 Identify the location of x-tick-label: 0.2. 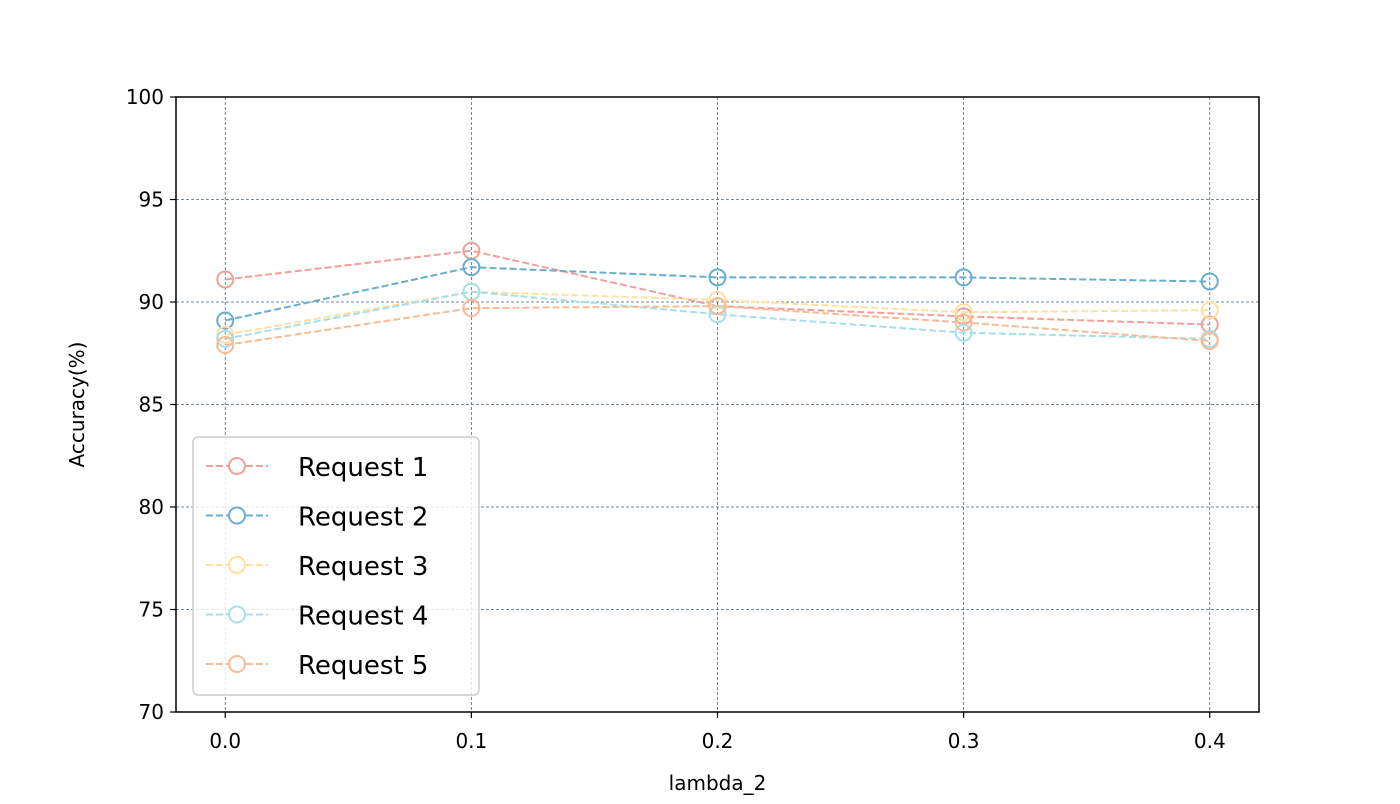
(718, 741).